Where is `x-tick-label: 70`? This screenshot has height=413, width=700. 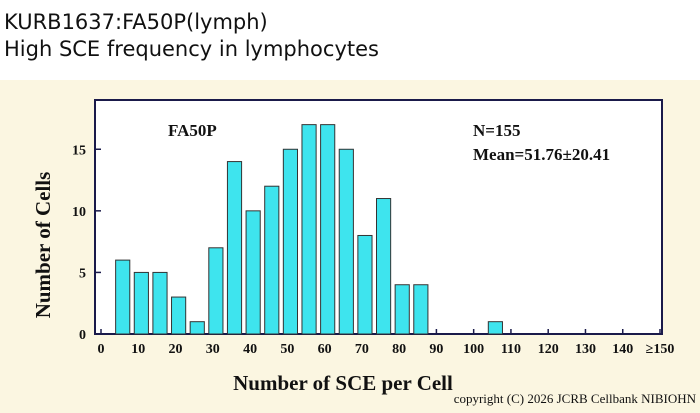
x-tick-label: 70 is located at coordinates (362, 349).